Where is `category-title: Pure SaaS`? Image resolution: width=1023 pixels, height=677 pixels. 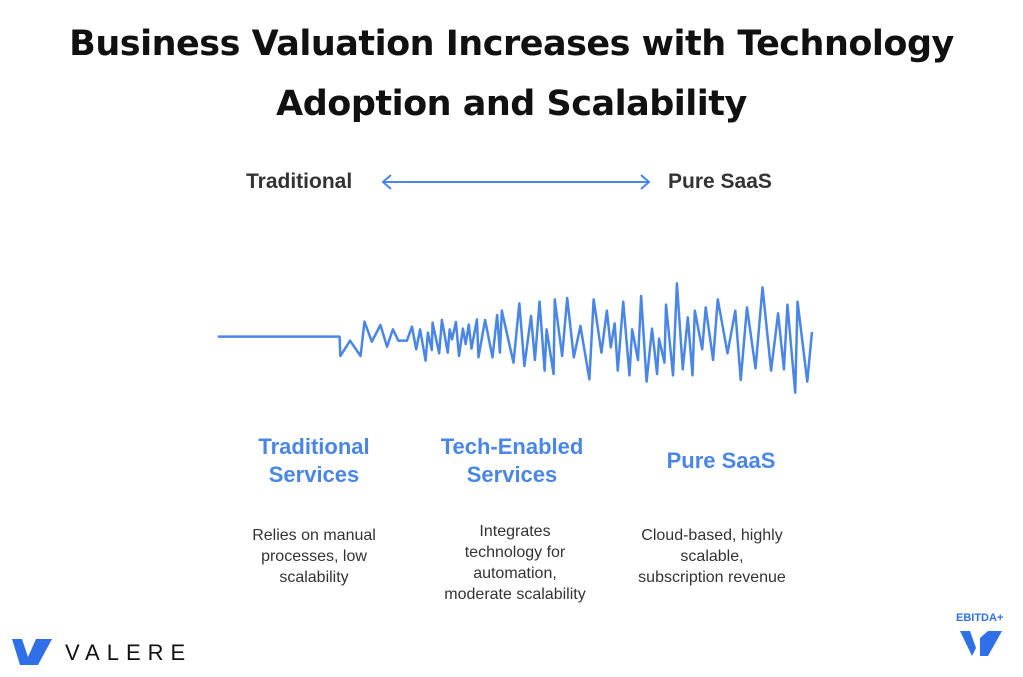
category-title: Pure SaaS is located at coordinates (721, 460).